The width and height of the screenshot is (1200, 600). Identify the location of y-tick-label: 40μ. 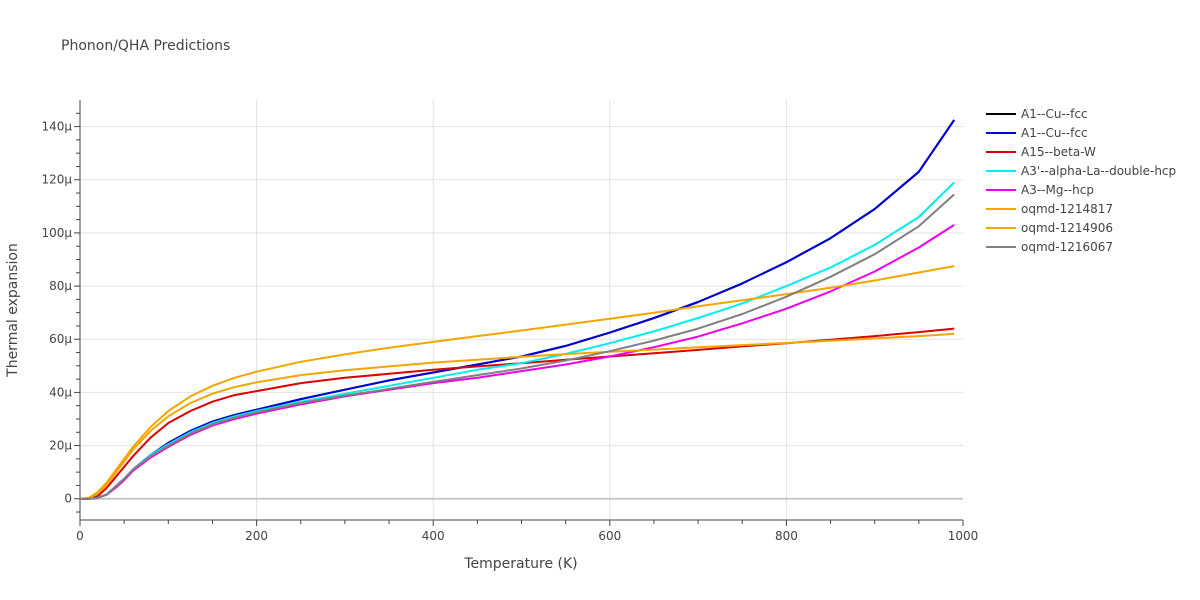
(60, 392).